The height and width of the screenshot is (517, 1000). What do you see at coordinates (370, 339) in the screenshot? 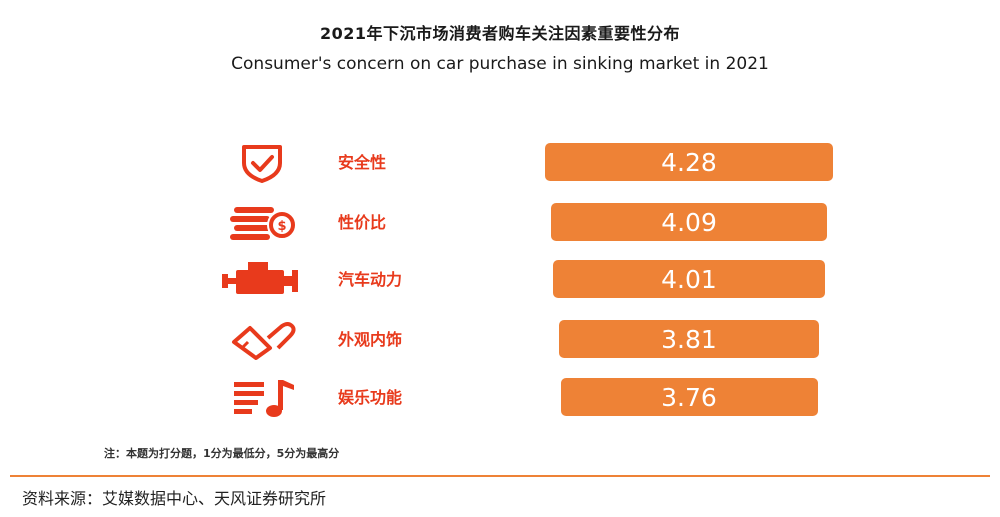
I see `category-label: 外观内饰` at bounding box center [370, 339].